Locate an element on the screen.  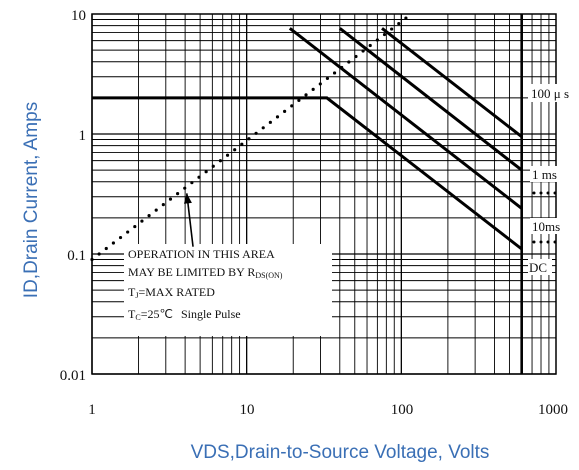
annotation-line-4: TC=25℃ Single Pulse is located at coordinates (184, 314).